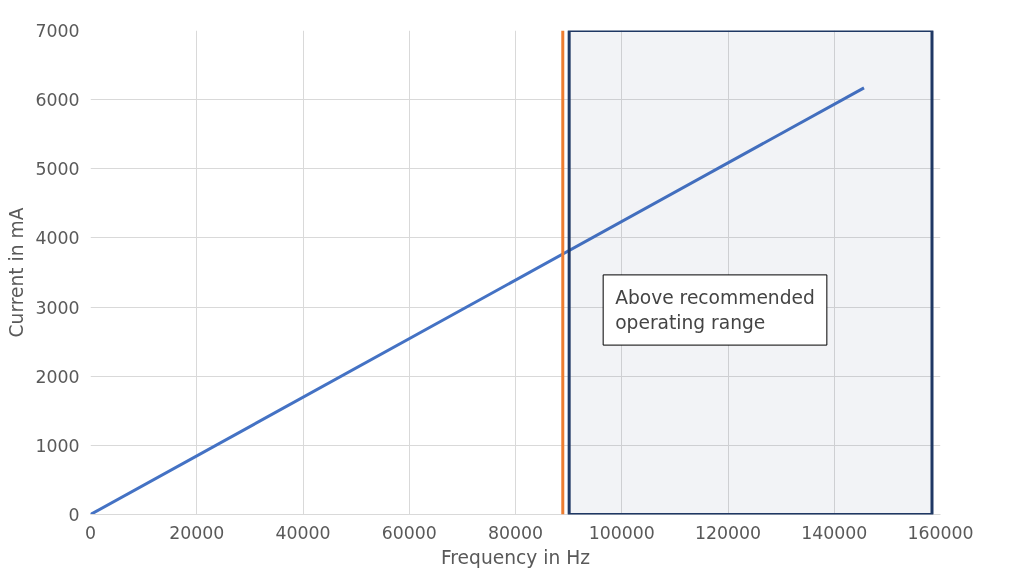  Describe the element at coordinates (834, 532) in the screenshot. I see `x-tick-label: 140000` at that location.